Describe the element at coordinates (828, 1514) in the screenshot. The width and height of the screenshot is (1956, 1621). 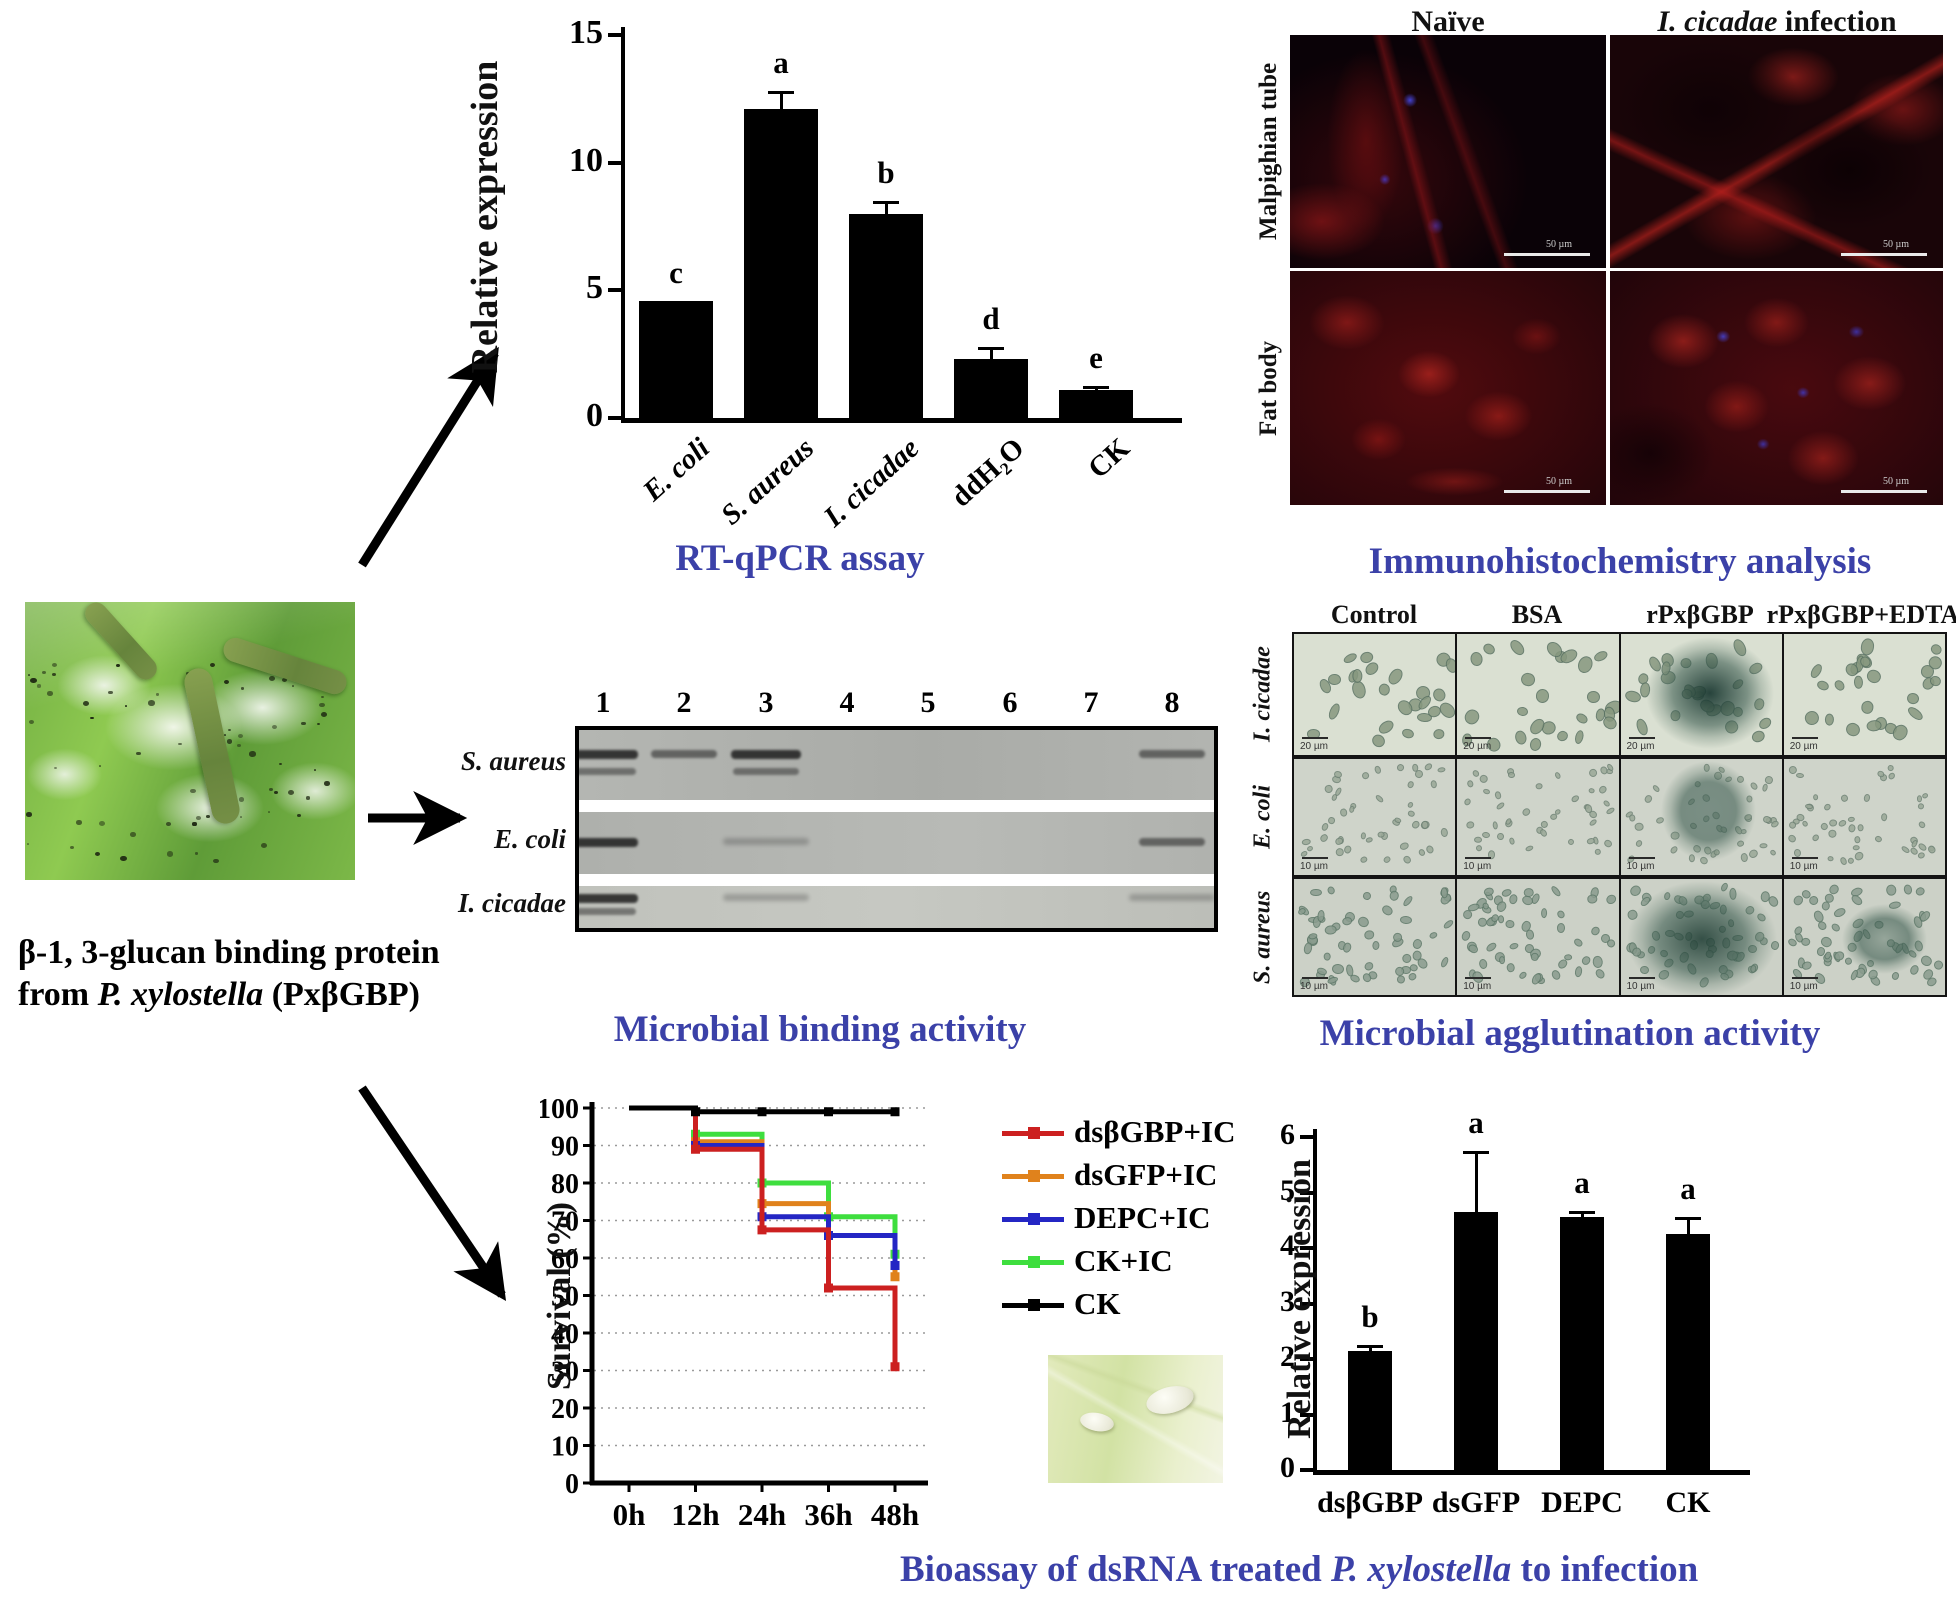
I see `x-tick-label: 36h` at that location.